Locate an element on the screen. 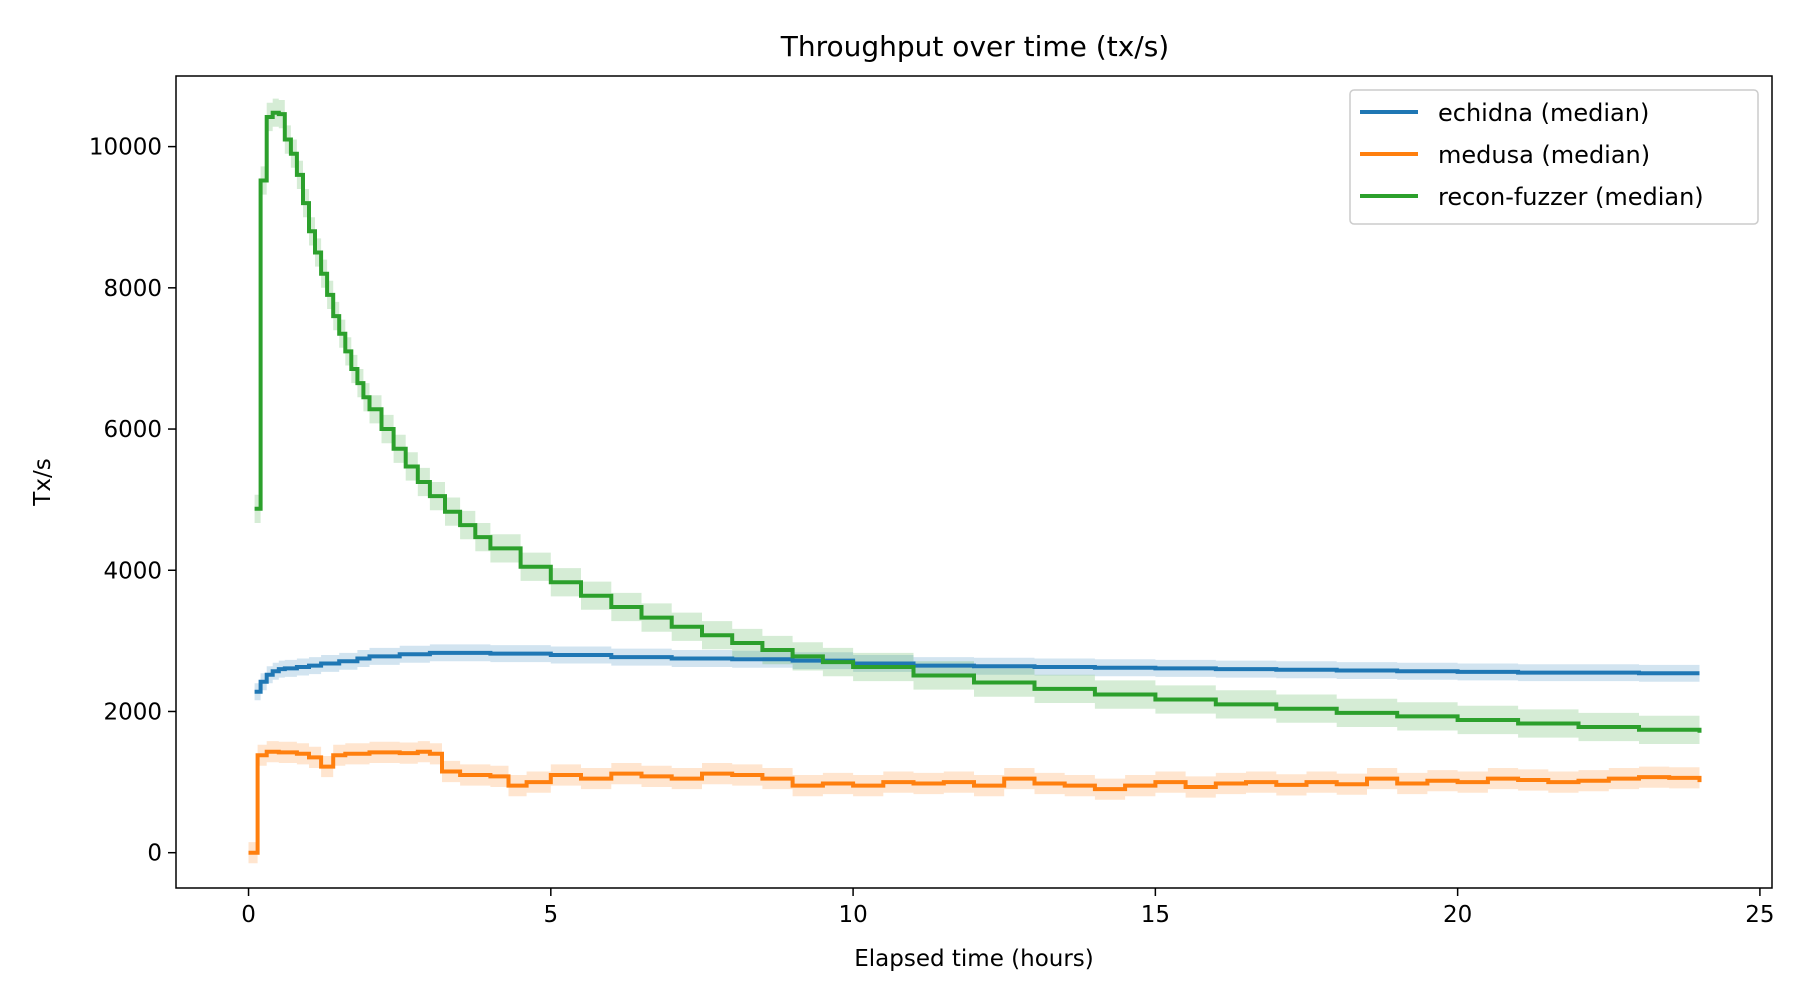  y-axis-label: Tx/s is located at coordinates (43, 482).